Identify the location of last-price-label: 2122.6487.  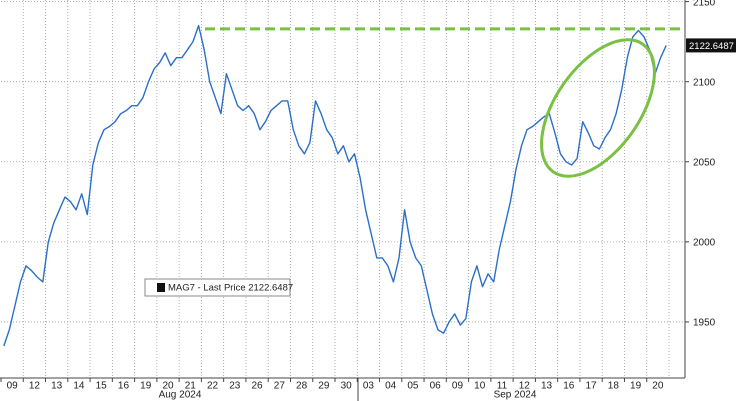
(711, 46).